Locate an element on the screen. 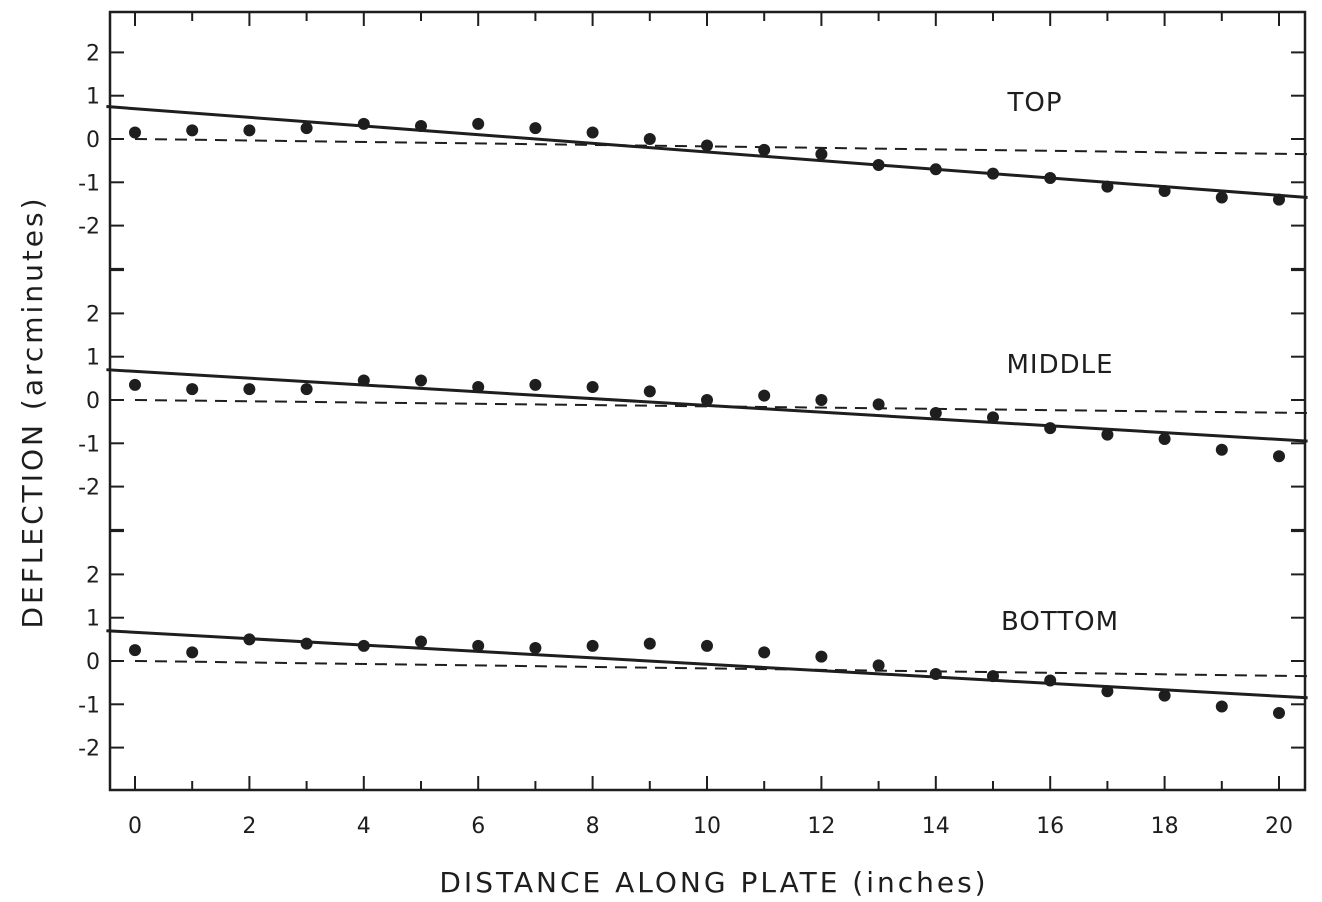 The image size is (1322, 902). x-tick-label: 0 is located at coordinates (135, 826).